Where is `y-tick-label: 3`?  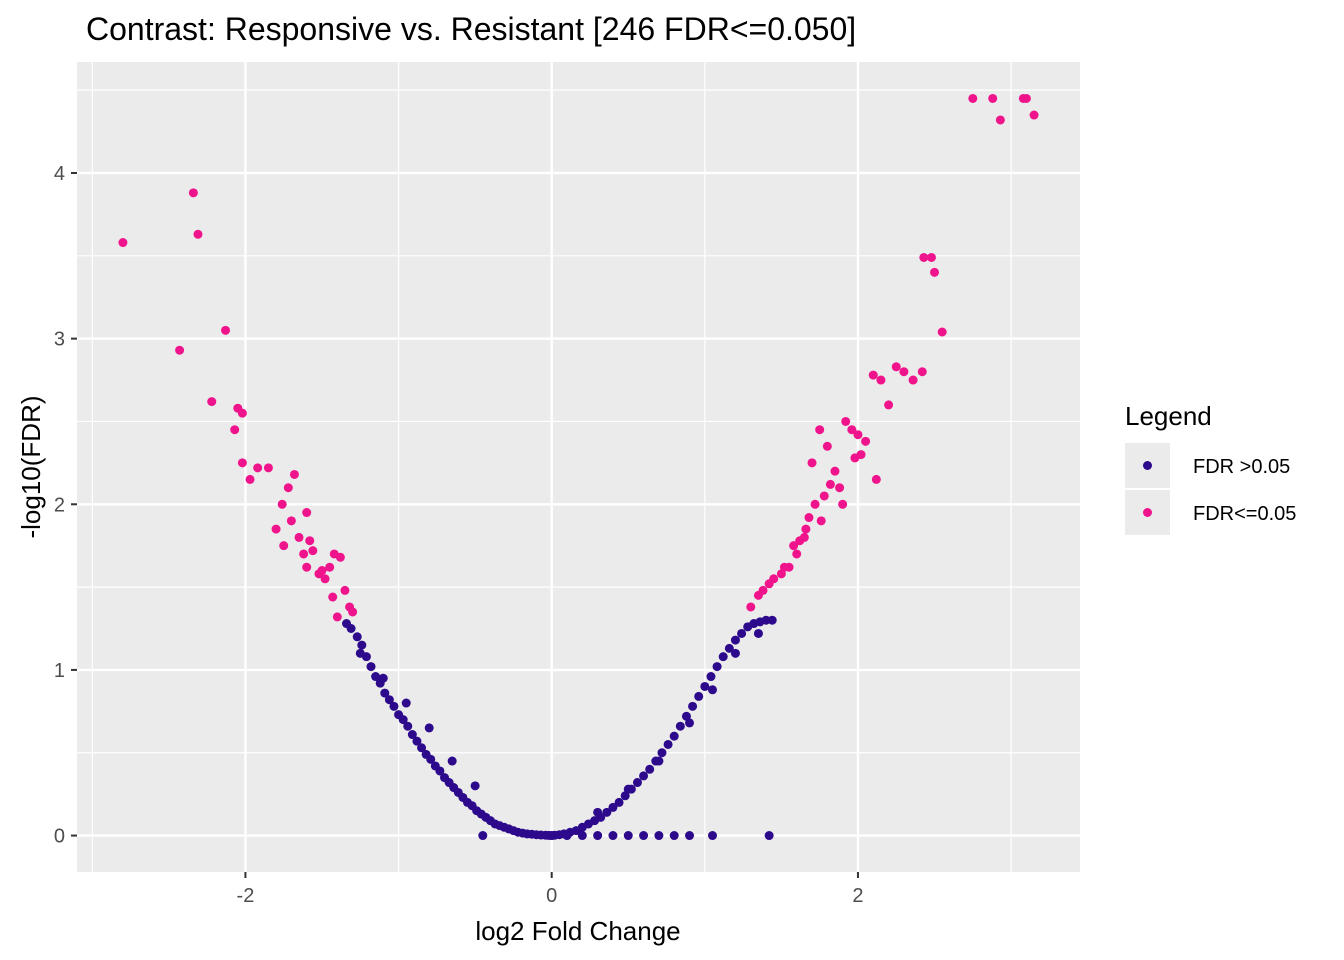
y-tick-label: 3 is located at coordinates (59, 340).